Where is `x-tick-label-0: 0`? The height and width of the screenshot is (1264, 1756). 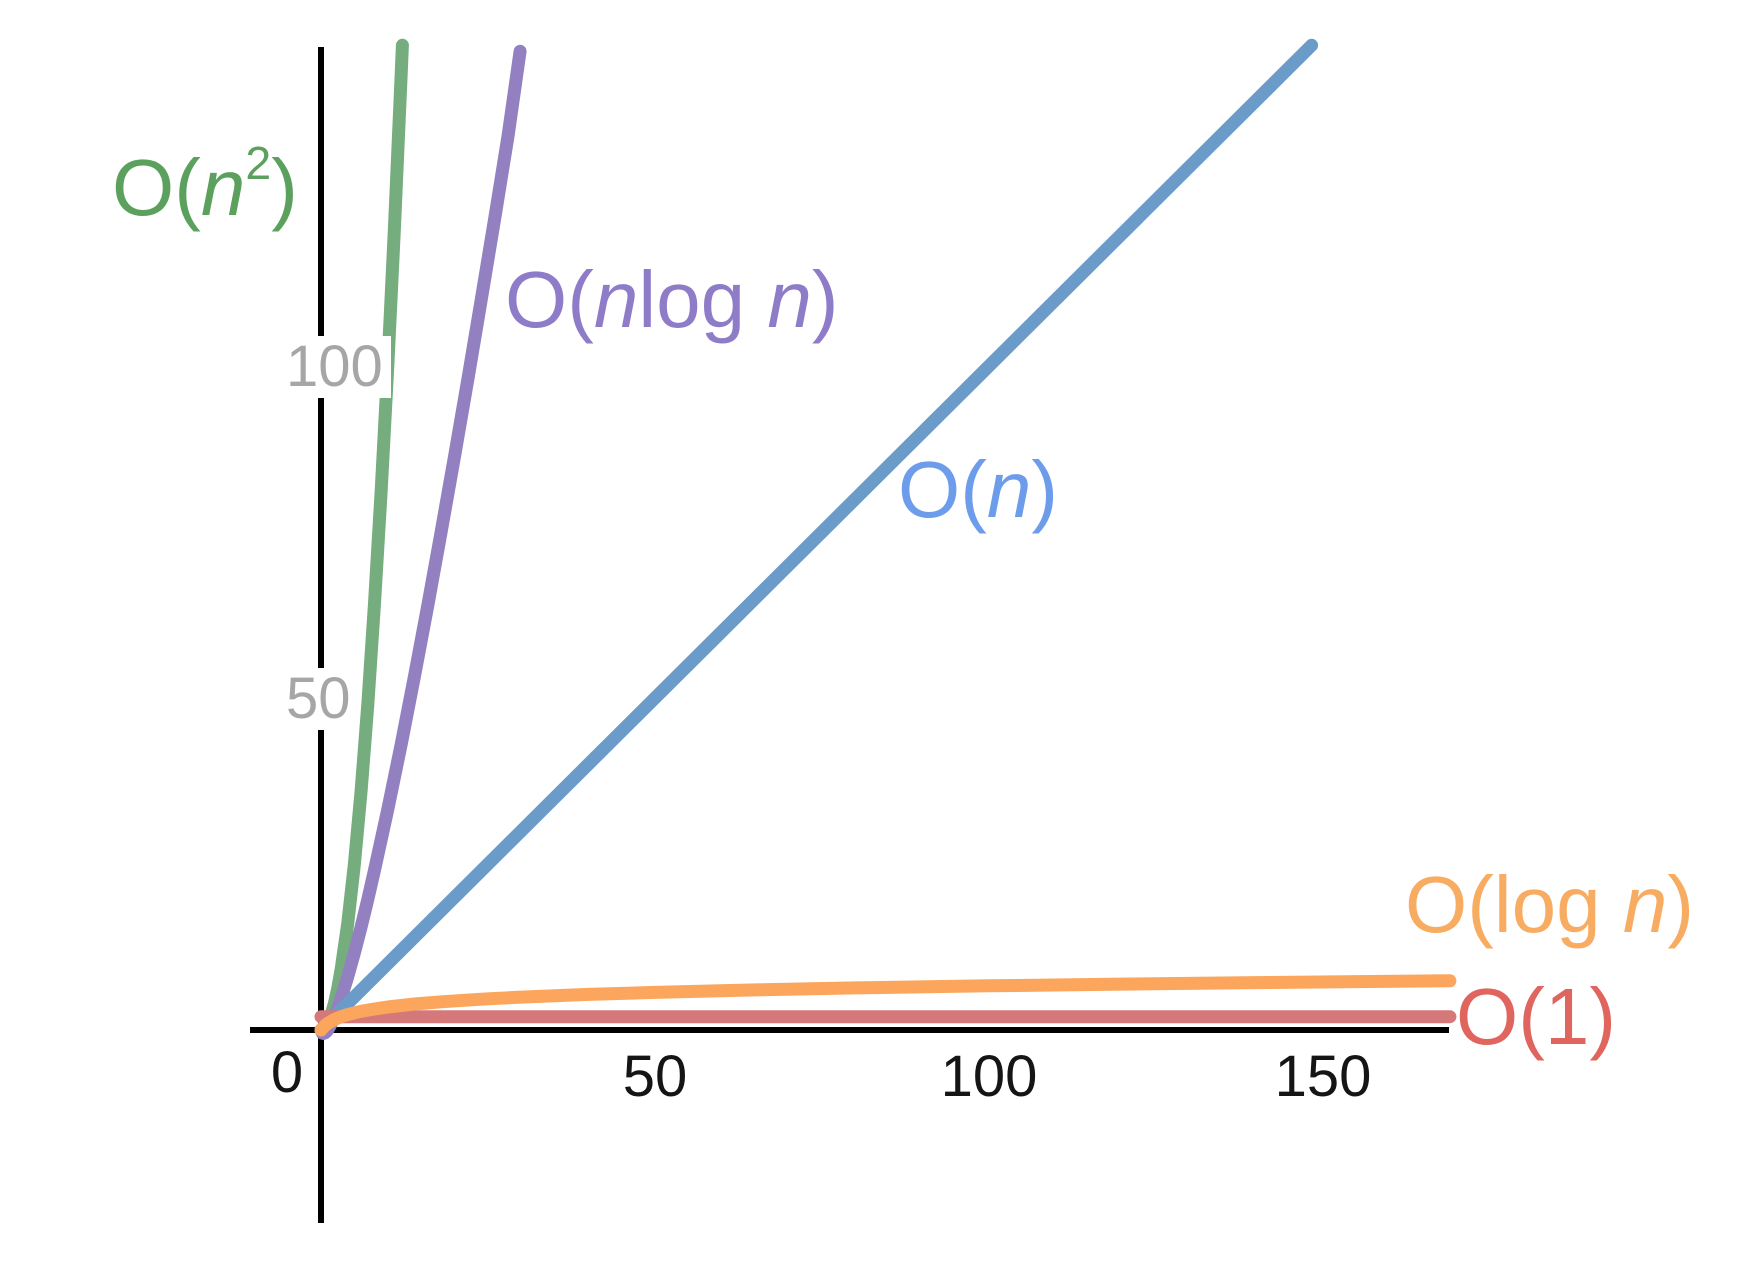
x-tick-label-0: 0 is located at coordinates (287, 1072).